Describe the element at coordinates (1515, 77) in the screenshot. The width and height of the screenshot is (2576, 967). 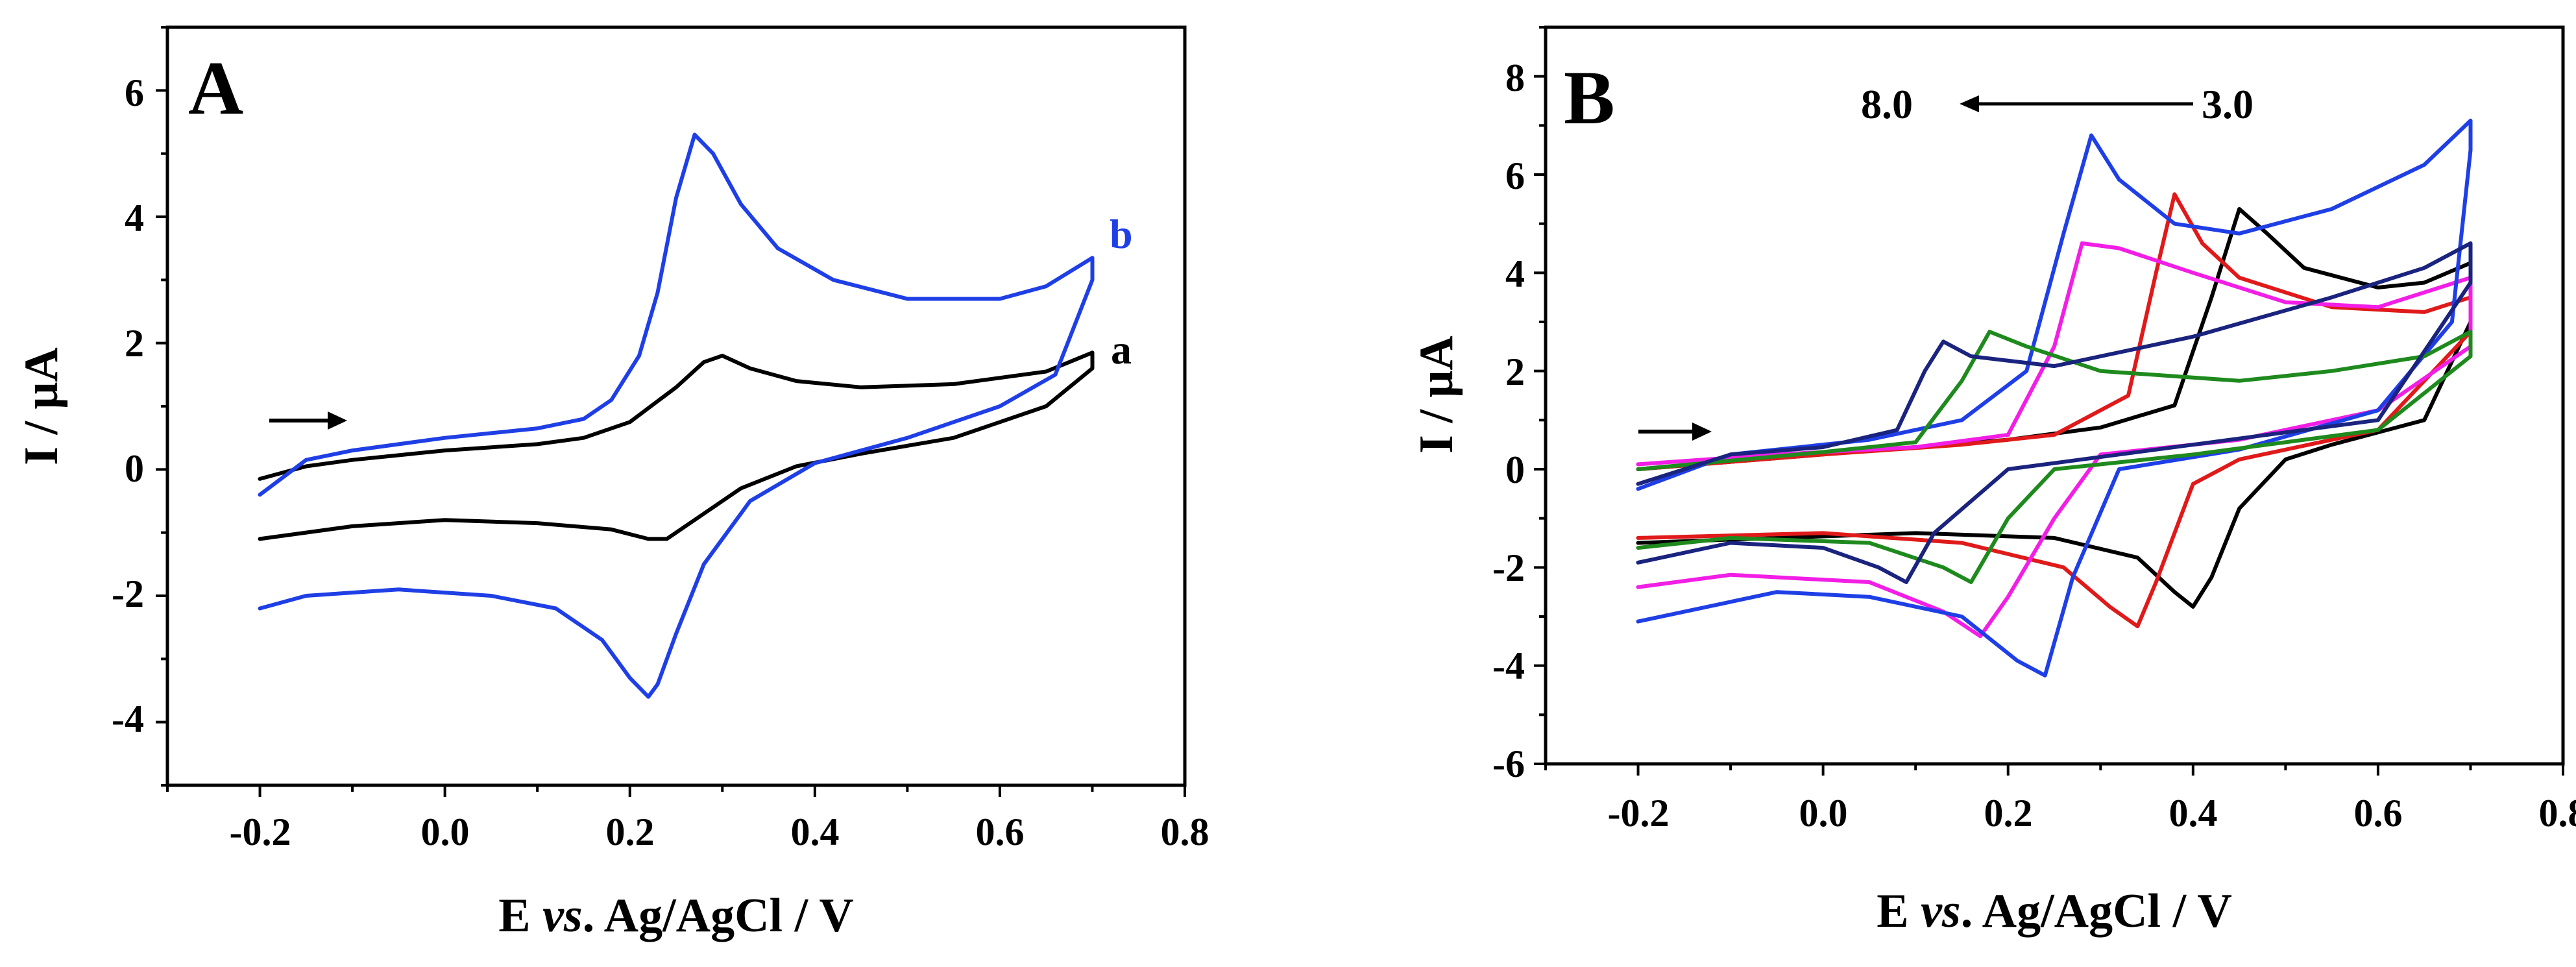
I see `panel-b-y-tick-label: 8` at that location.